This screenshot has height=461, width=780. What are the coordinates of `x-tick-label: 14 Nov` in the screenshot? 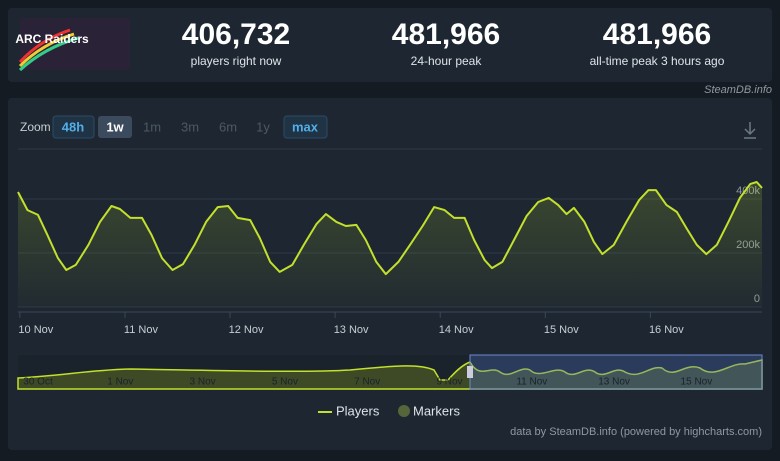 It's located at (456, 330).